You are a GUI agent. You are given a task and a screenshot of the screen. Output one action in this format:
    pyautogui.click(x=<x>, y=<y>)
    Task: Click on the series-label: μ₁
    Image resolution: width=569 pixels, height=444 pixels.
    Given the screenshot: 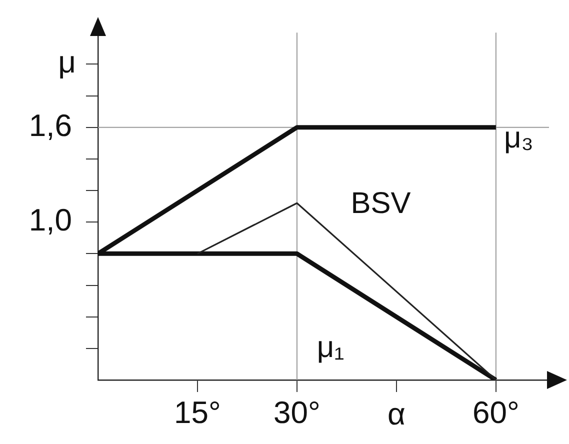 What is the action you would take?
    pyautogui.click(x=330, y=347)
    